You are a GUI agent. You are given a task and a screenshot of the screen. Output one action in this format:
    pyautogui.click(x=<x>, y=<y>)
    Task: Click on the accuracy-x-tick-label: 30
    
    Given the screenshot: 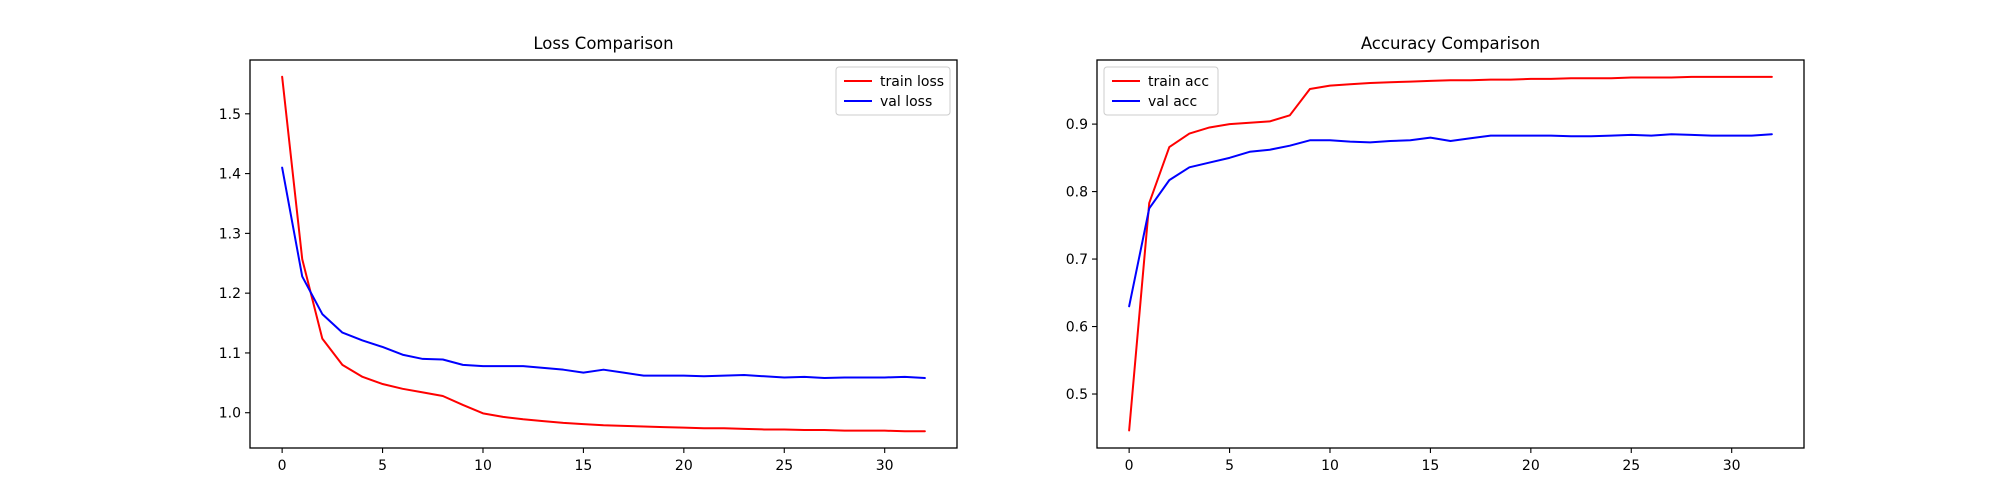 What is the action you would take?
    pyautogui.click(x=1732, y=466)
    